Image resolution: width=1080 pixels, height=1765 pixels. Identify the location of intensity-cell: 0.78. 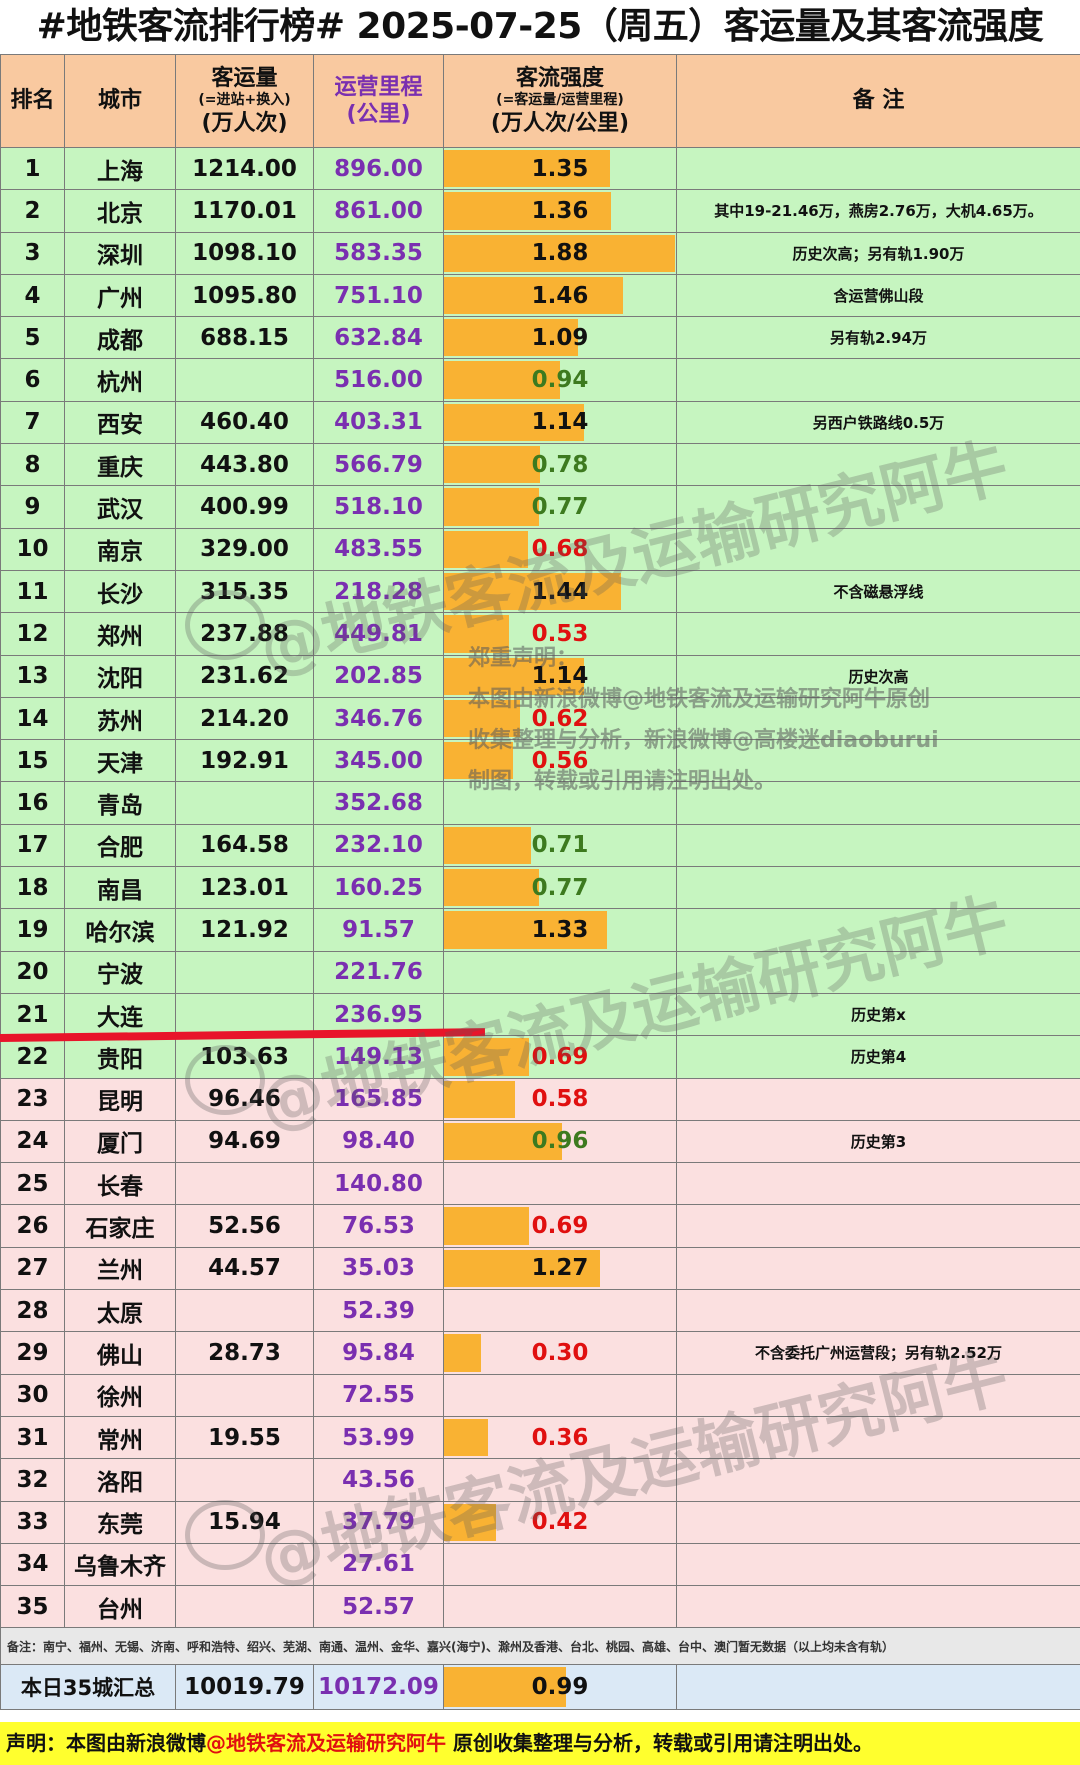
(560, 465).